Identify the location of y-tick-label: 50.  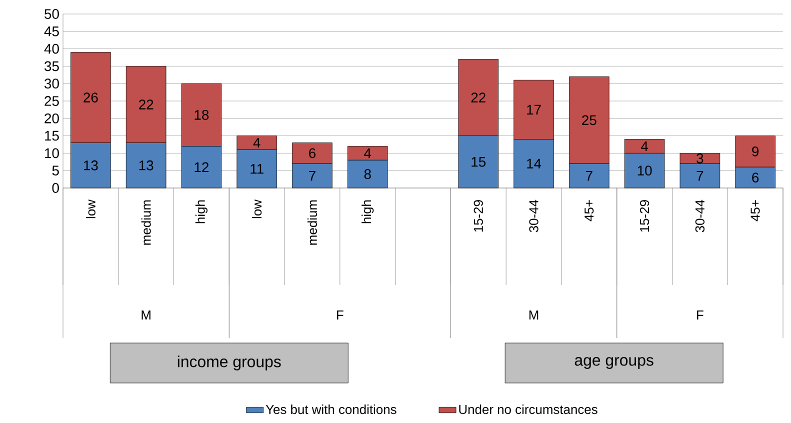
(51, 14).